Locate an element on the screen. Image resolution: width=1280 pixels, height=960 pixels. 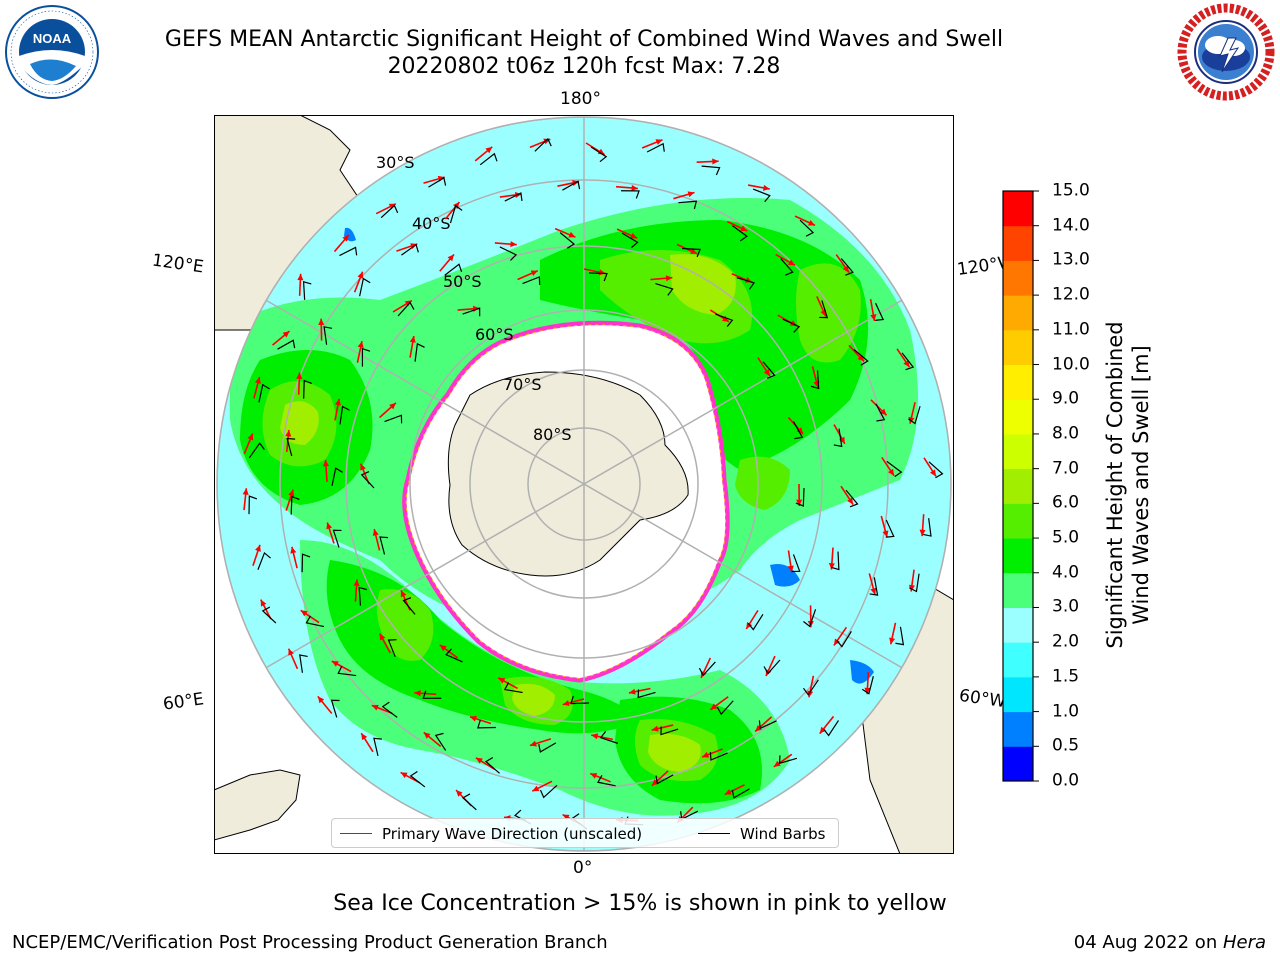
colorbar-frame is located at coordinates (1018, 486).